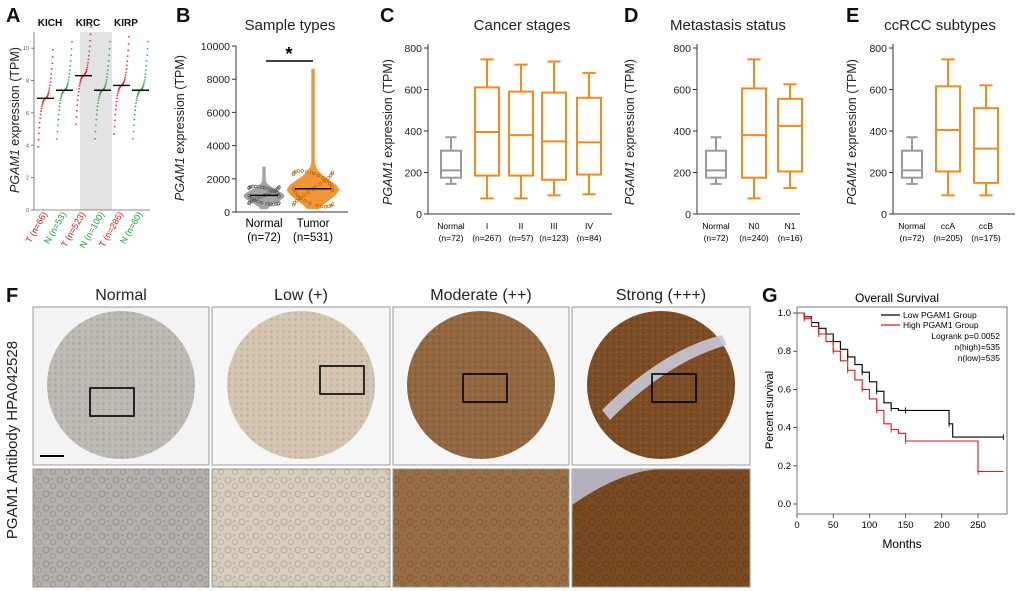 This screenshot has width=1020, height=591. What do you see at coordinates (301, 295) in the screenshot?
I see `panel-f-col-label: Low (+)` at bounding box center [301, 295].